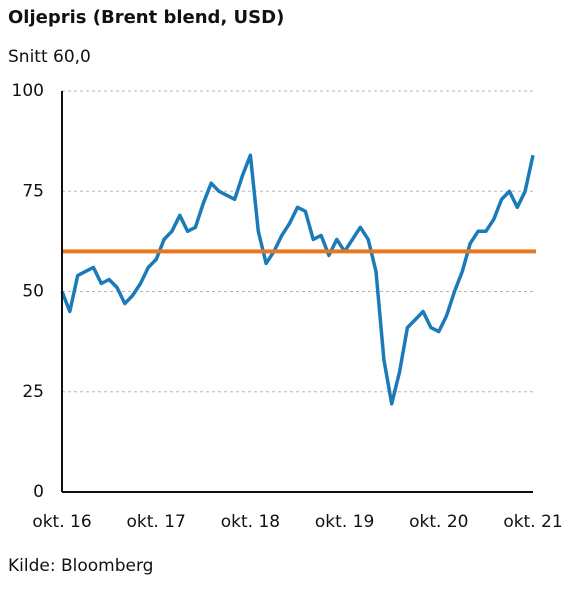 The image size is (575, 590). I want to click on x-tick-label: okt. 16, so click(61, 522).